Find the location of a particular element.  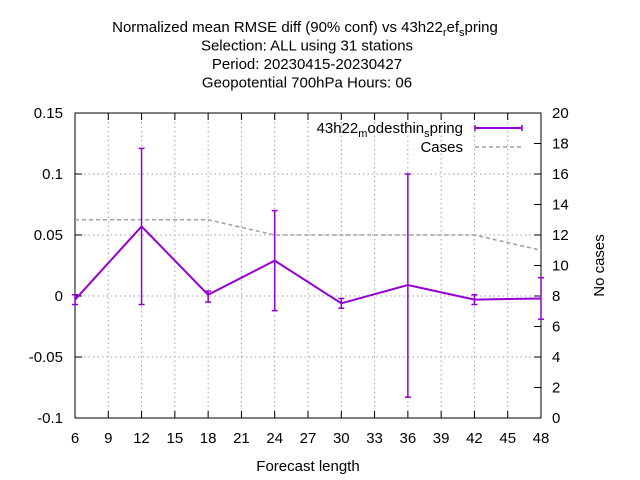

y-axis-right: 0 2 4 6 8 10 12 14 16 18 20 is located at coordinates (551, 266).